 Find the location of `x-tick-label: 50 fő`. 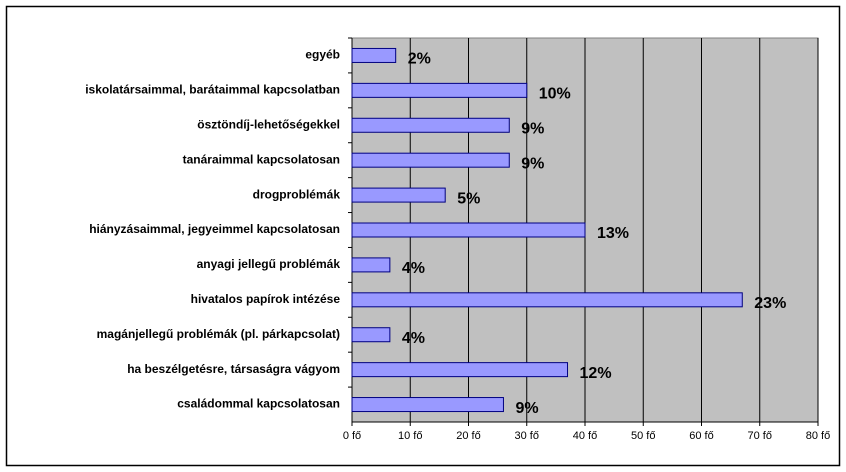

x-tick-label: 50 fő is located at coordinates (643, 436).